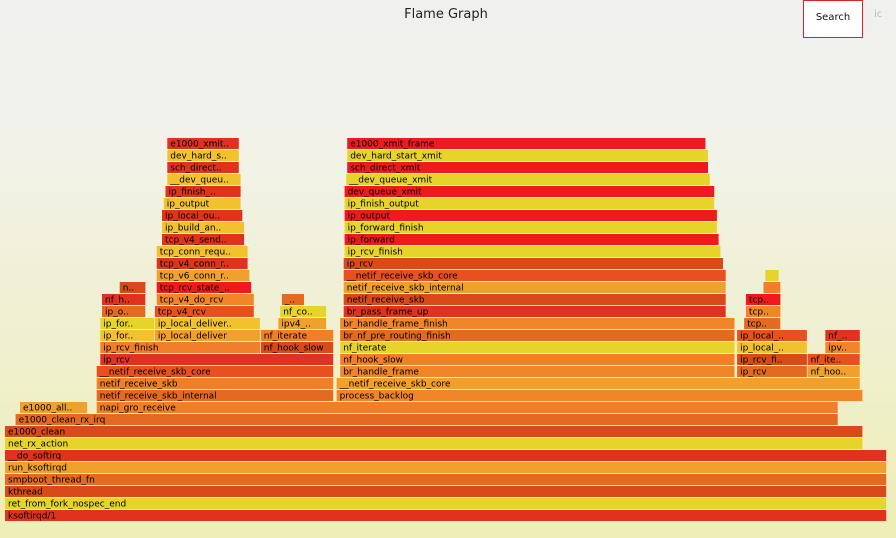 Image resolution: width=896 pixels, height=538 pixels. I want to click on flame-frame: dev_queue_xmit, so click(529, 192).